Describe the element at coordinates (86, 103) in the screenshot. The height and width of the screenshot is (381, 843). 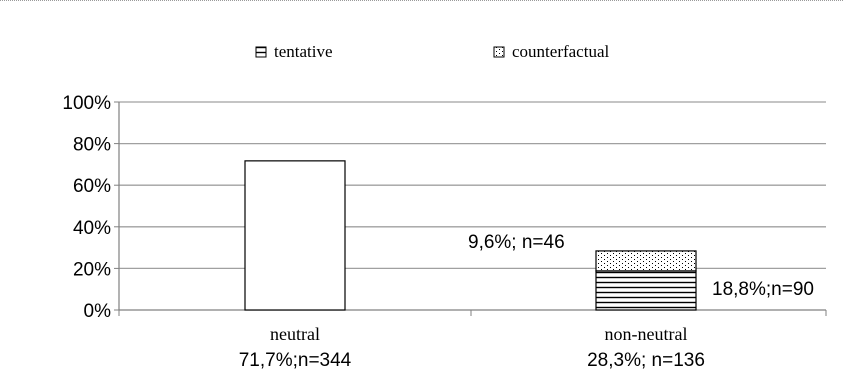
I see `y-tick-label: 100%` at that location.